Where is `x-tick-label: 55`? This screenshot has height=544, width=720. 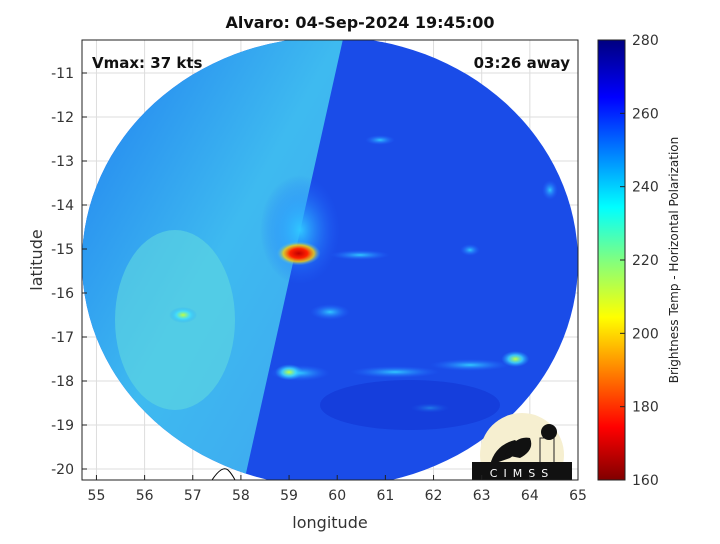 x-tick-label: 55 is located at coordinates (97, 496).